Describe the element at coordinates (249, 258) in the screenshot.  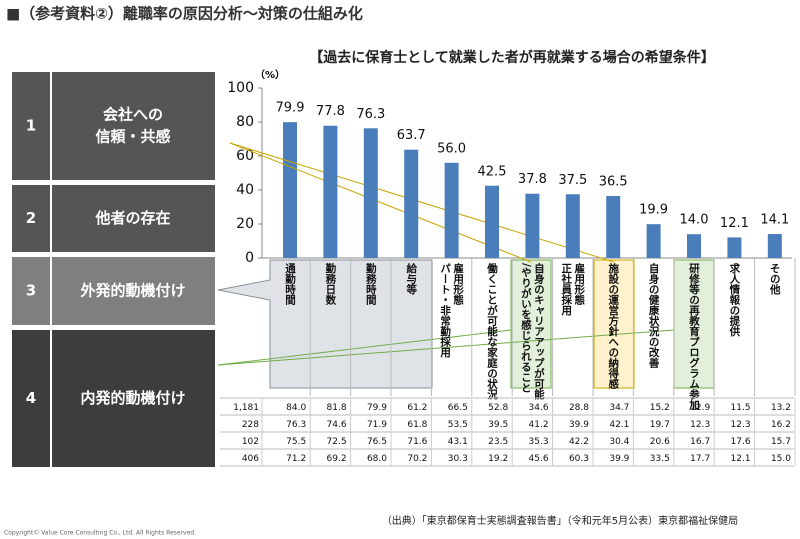
I see `y-tick-label: 0` at that location.